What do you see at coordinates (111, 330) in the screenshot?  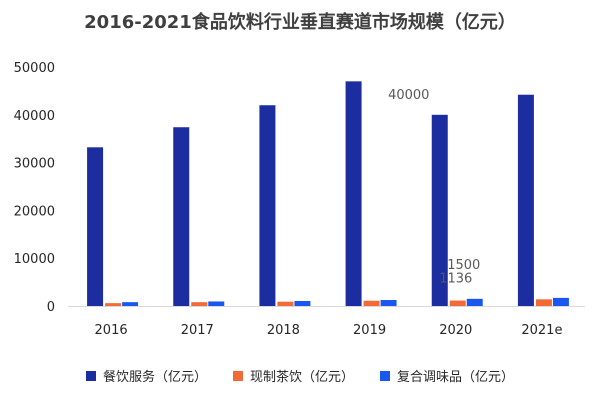 I see `x-tick-label-2016: 2016` at bounding box center [111, 330].